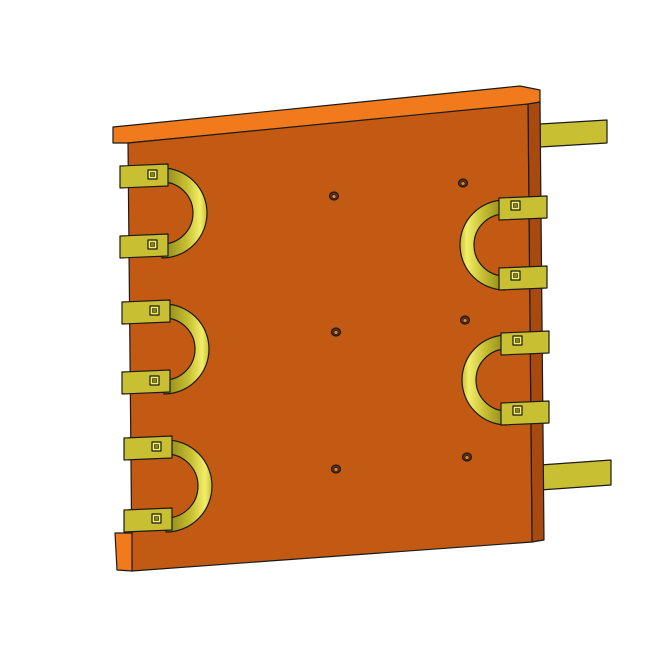 The width and height of the screenshot is (670, 649). Describe the element at coordinates (575, 475) in the screenshot. I see `side-bar-bottom` at that location.